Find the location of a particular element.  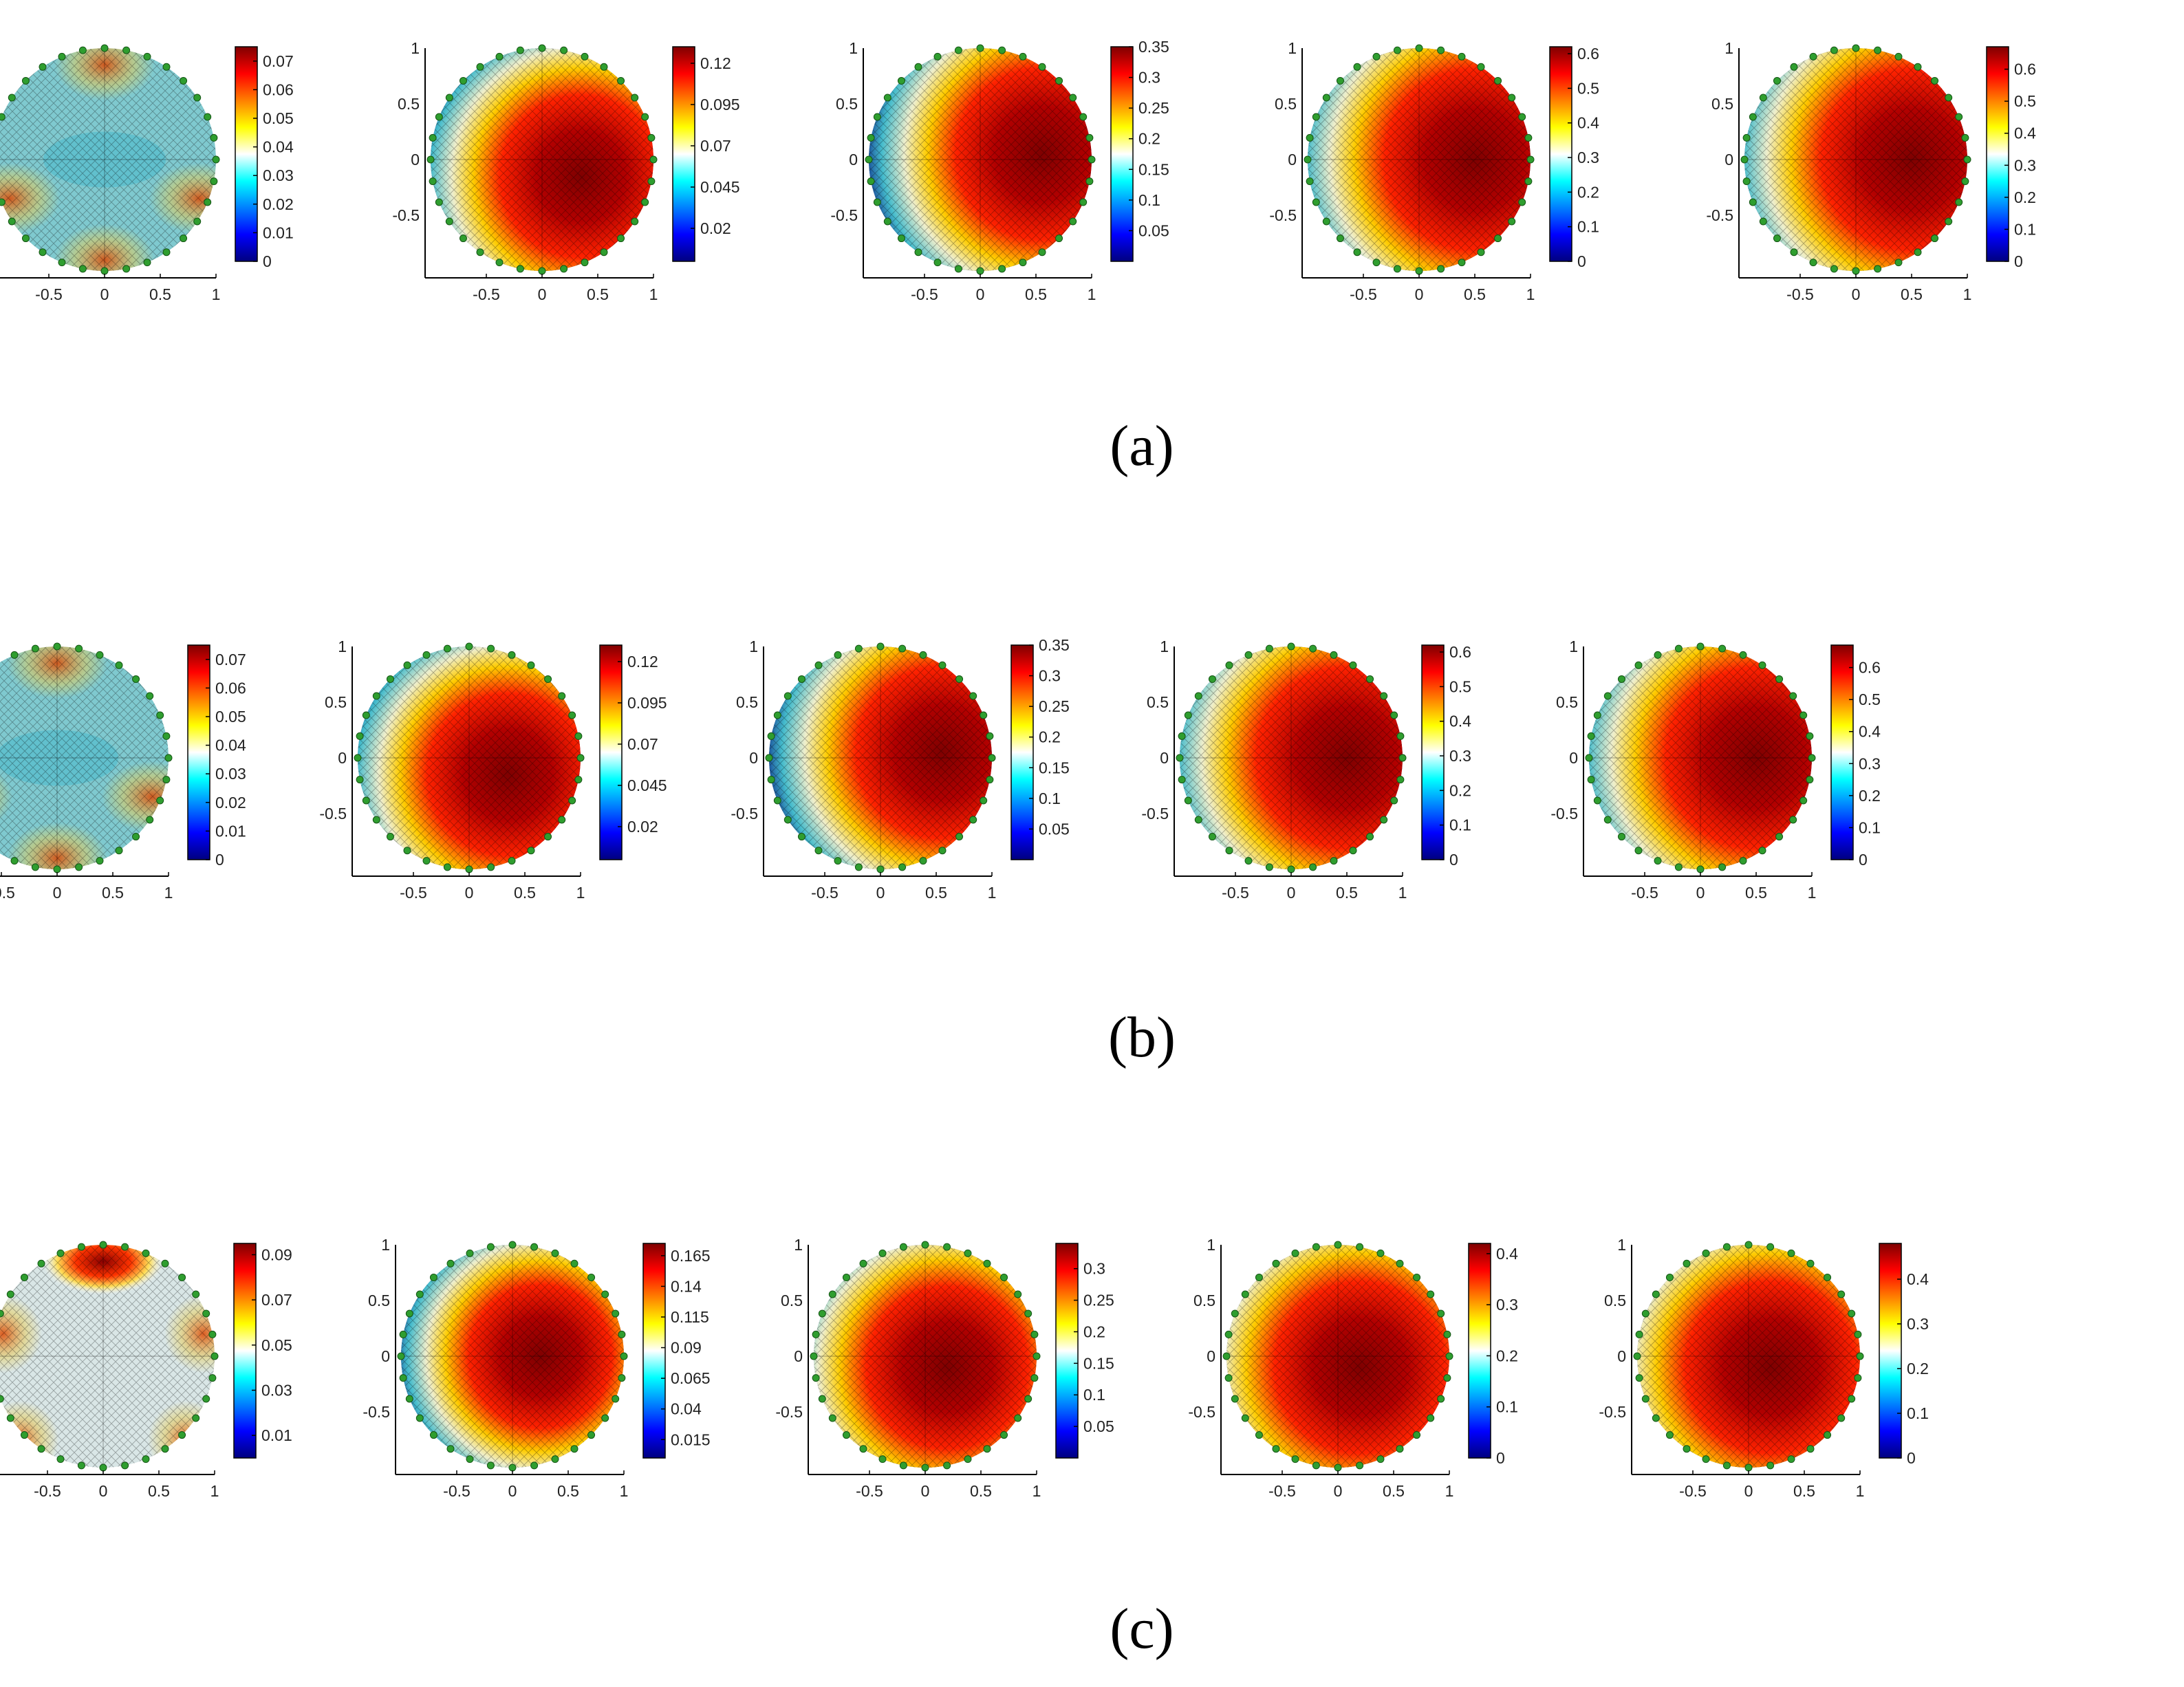

colorbar-tick-label: 0.03 is located at coordinates (278, 175).